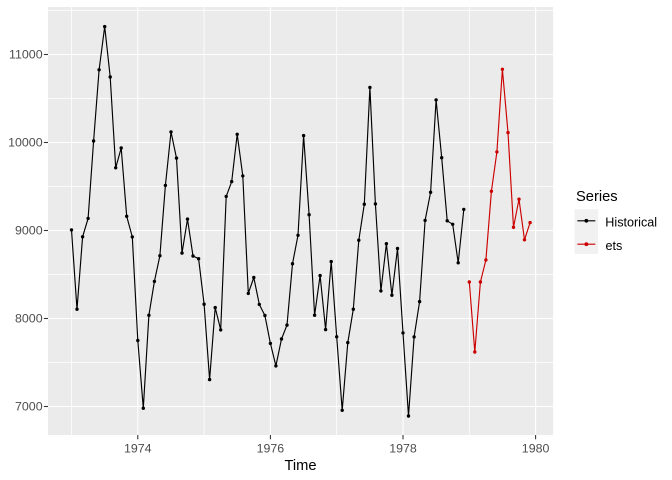 The width and height of the screenshot is (672, 480). What do you see at coordinates (271, 448) in the screenshot?
I see `svg-text: 1976` at bounding box center [271, 448].